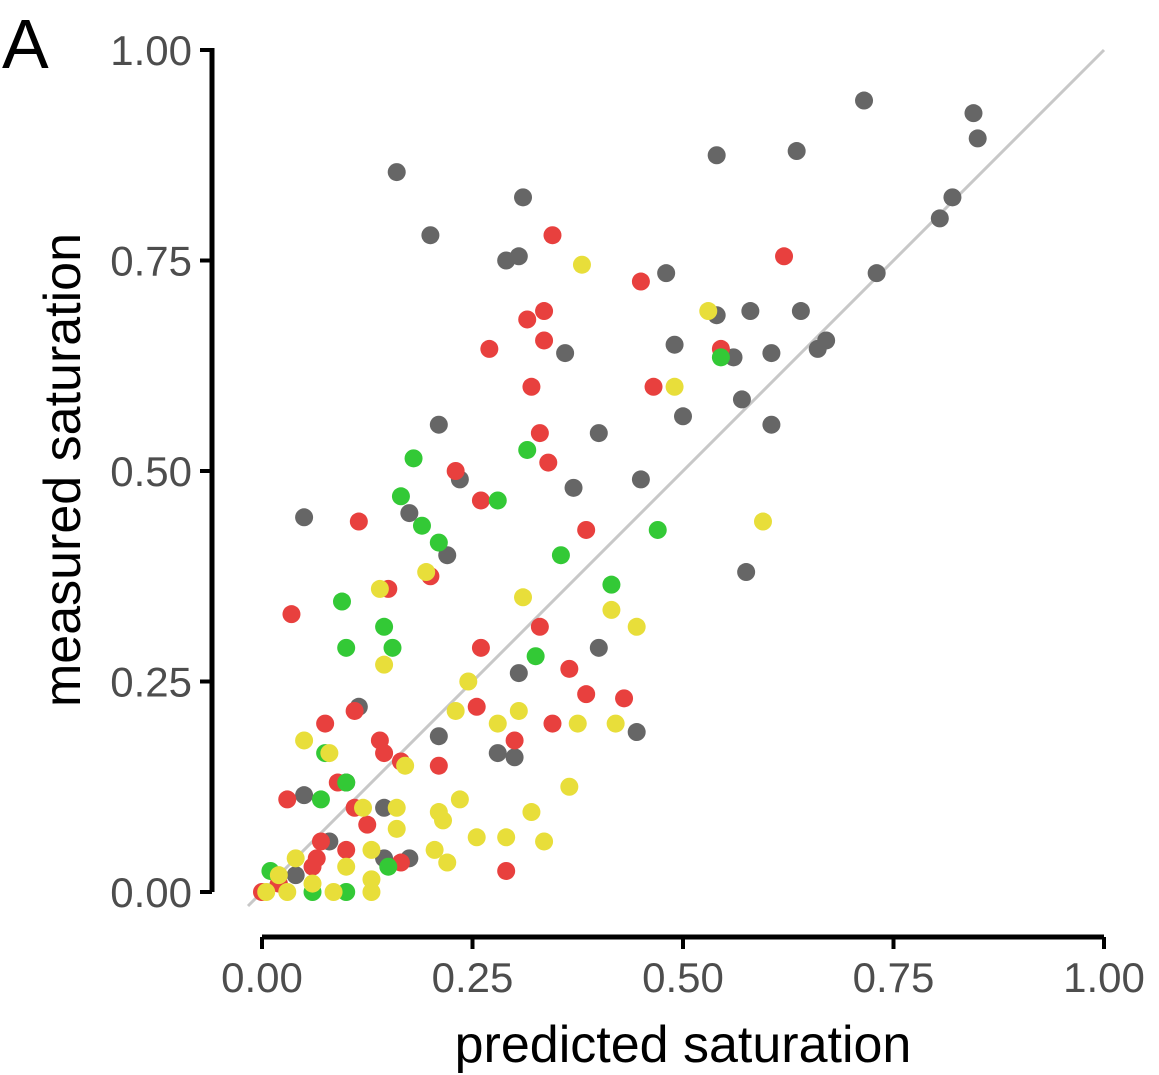  Describe the element at coordinates (262, 977) in the screenshot. I see `x-tick-label: 0.00` at that location.